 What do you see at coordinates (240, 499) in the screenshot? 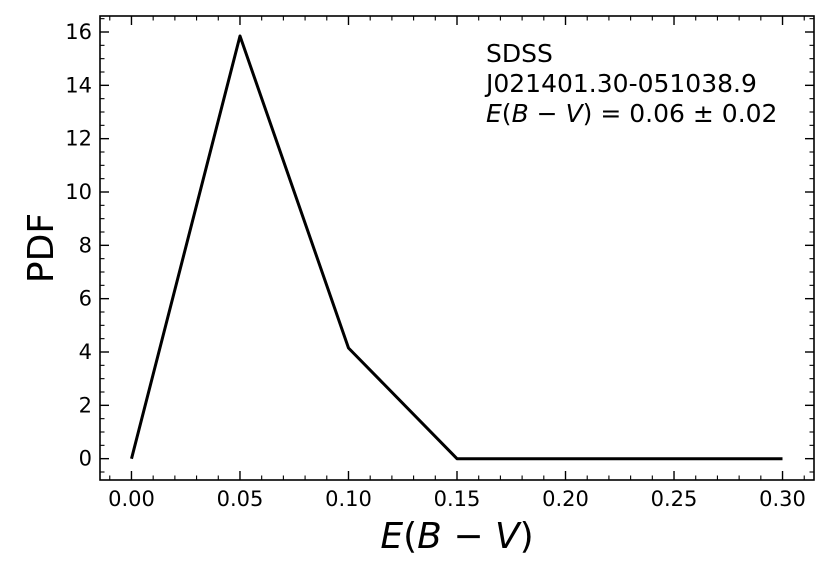
I see `x-tick-label: 0.05` at bounding box center [240, 499].